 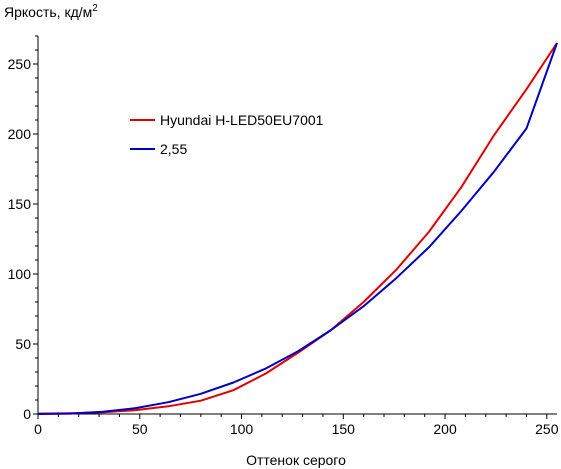 What do you see at coordinates (27, 414) in the screenshot?
I see `y-tick-label: 0` at bounding box center [27, 414].